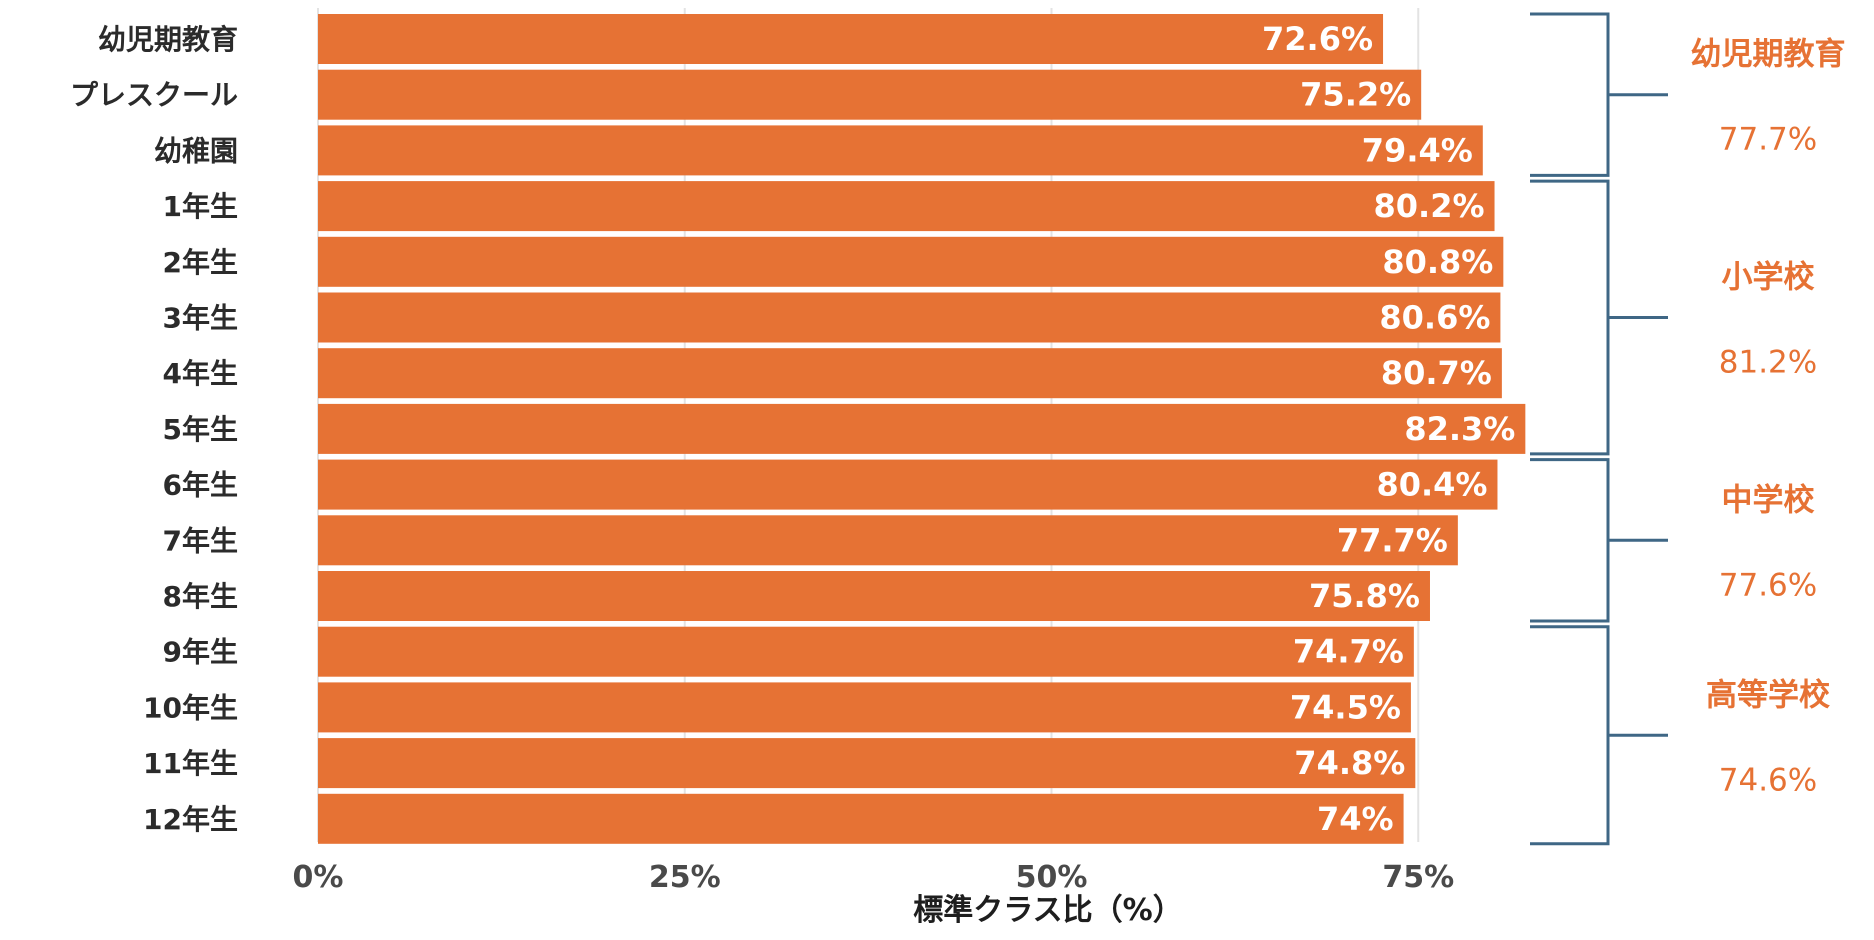 Image resolution: width=1874 pixels, height=940 pixels. What do you see at coordinates (1052, 877) in the screenshot?
I see `x-tick-label: 50%` at bounding box center [1052, 877].